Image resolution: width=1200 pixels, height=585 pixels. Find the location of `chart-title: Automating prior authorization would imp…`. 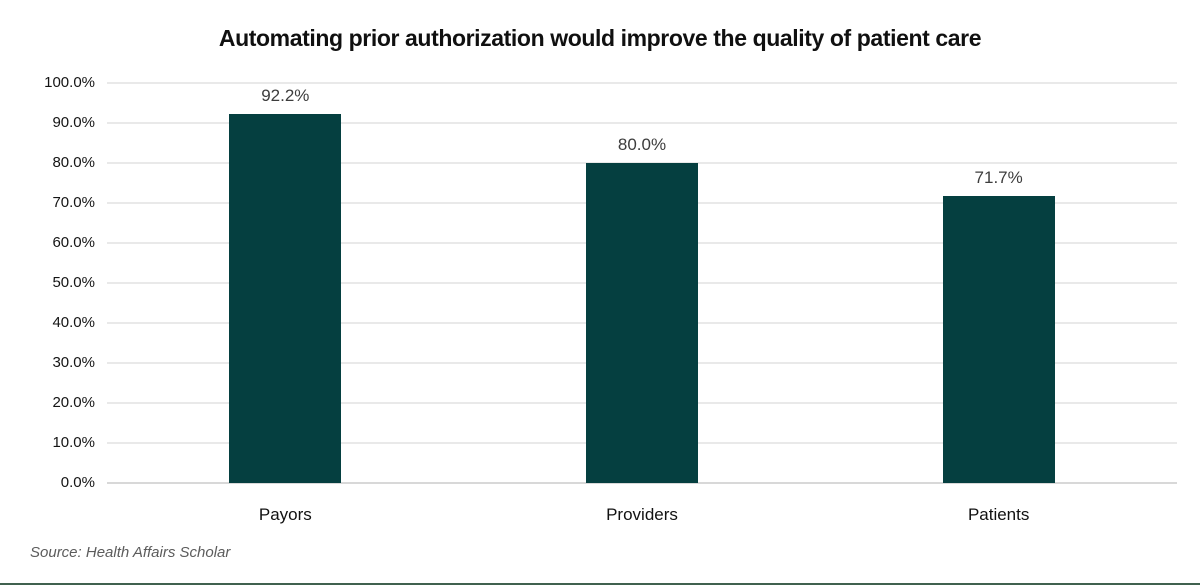

chart-title: Automating prior authorization would imp… is located at coordinates (600, 38).